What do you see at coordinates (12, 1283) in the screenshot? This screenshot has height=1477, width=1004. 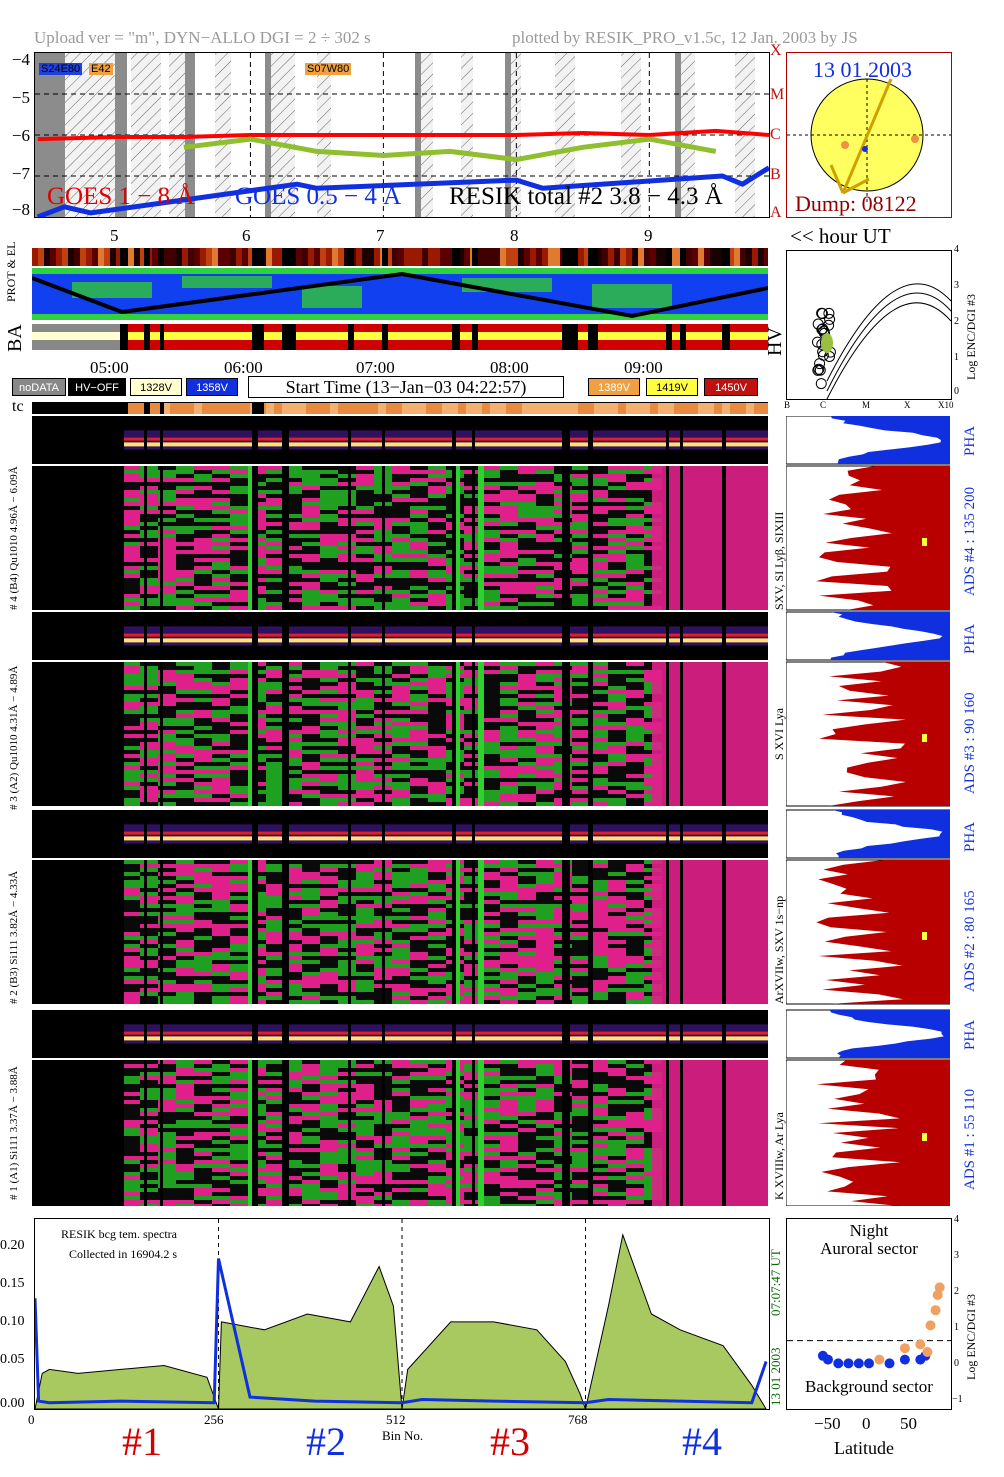 I see `spectrum-y-tick: 0.15` at bounding box center [12, 1283].